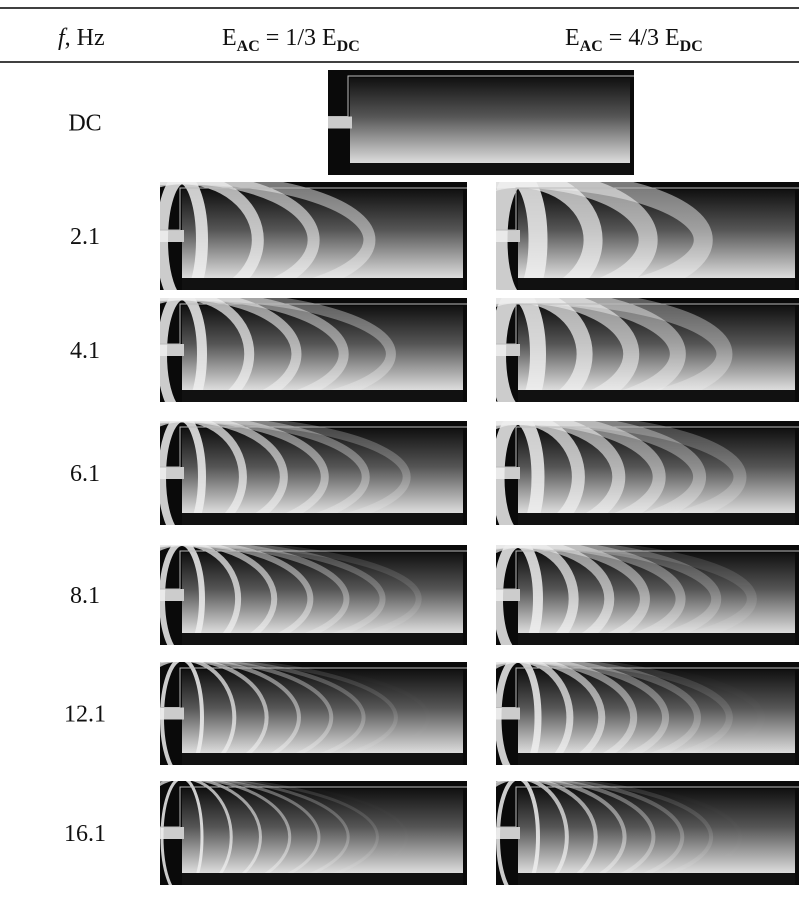  Describe the element at coordinates (81, 38) in the screenshot. I see `freq-header: f, Hz` at that location.